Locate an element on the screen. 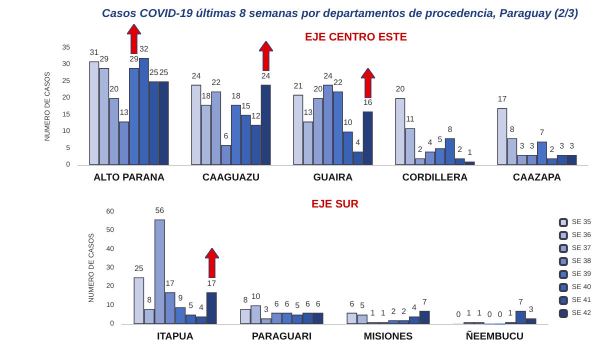 The width and height of the screenshot is (600, 346). x-tick-label: CORDILLERA is located at coordinates (435, 178).